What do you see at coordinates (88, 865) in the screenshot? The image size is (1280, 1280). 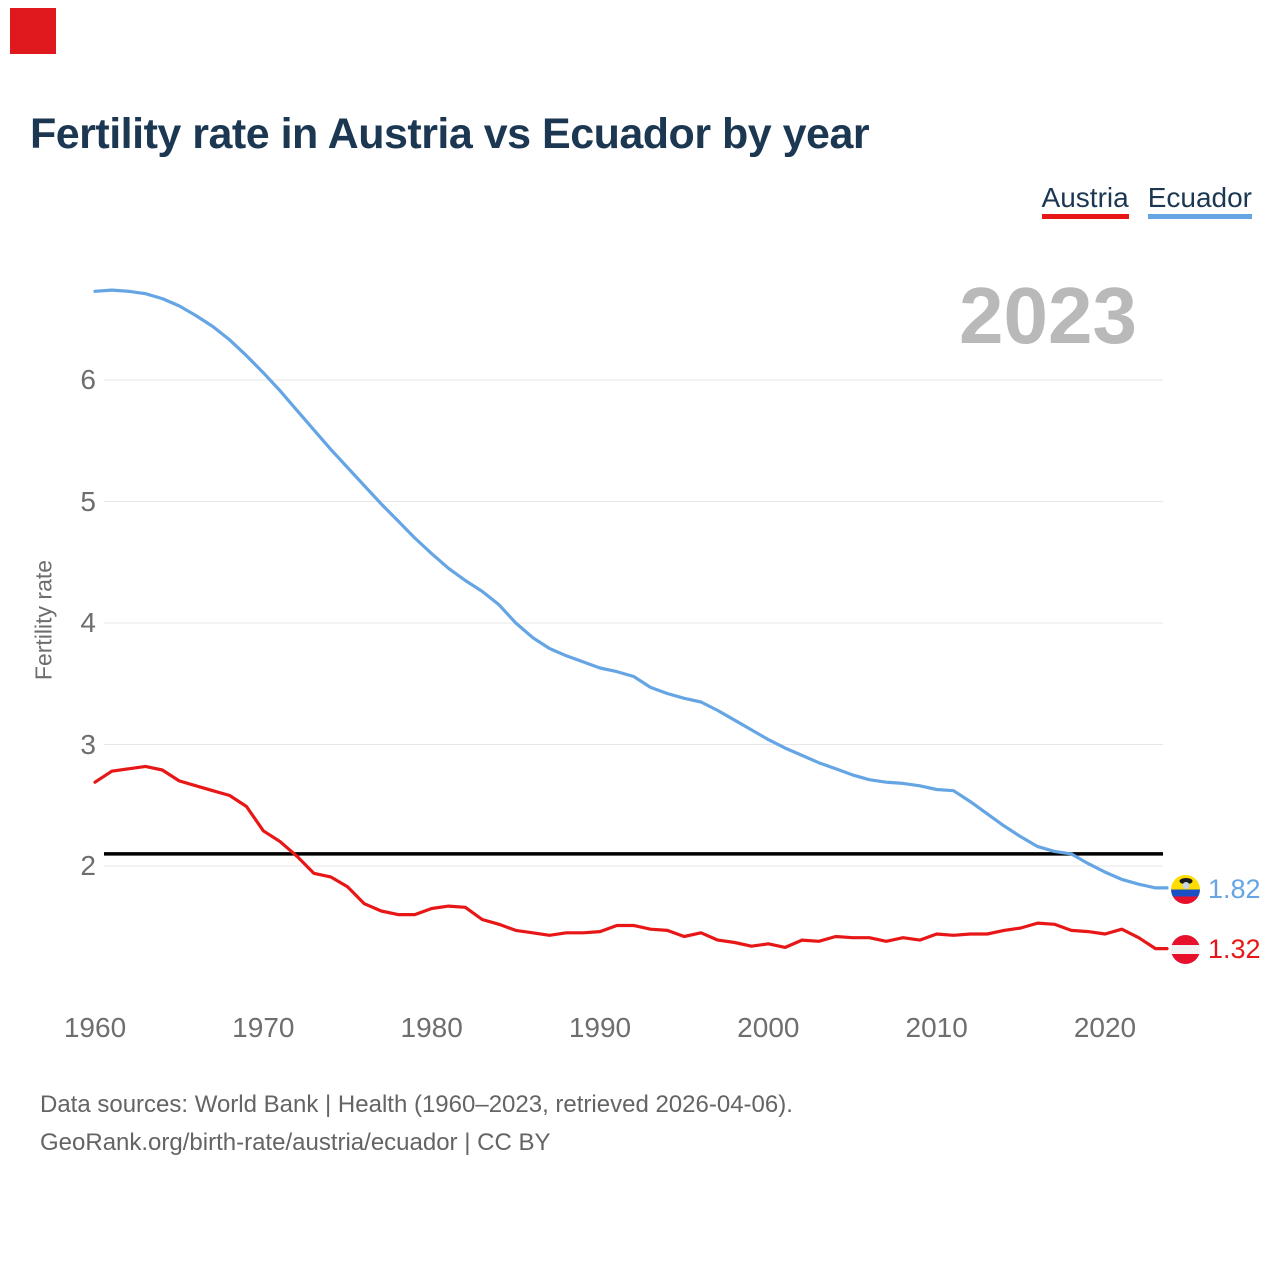 I see `y-tick-label: 2` at bounding box center [88, 865].